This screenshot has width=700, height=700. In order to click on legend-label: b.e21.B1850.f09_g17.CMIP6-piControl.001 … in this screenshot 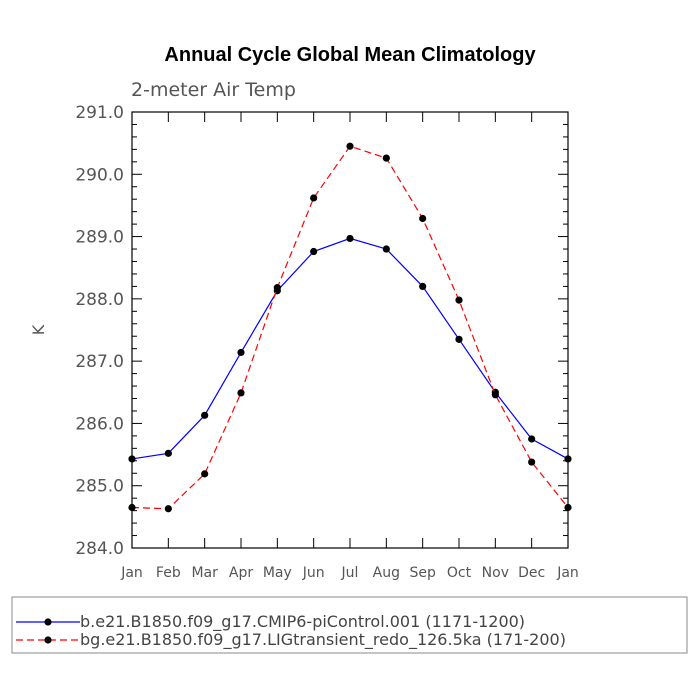, I will do `click(302, 622)`.